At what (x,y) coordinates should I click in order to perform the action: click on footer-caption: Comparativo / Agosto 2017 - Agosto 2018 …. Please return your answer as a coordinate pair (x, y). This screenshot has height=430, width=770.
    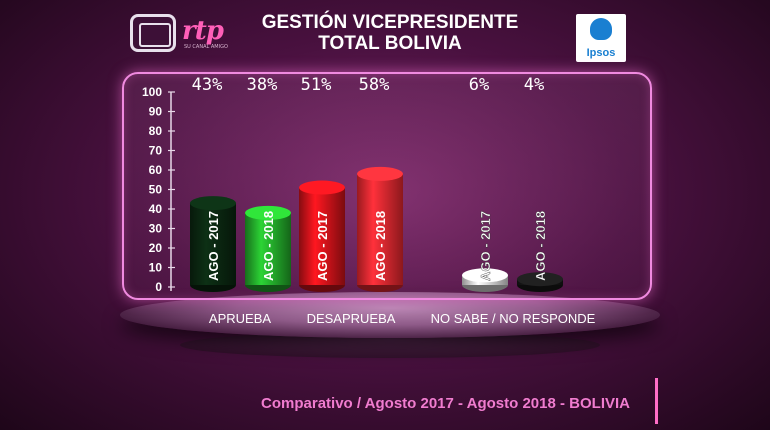
    Looking at the image, I should click on (445, 403).